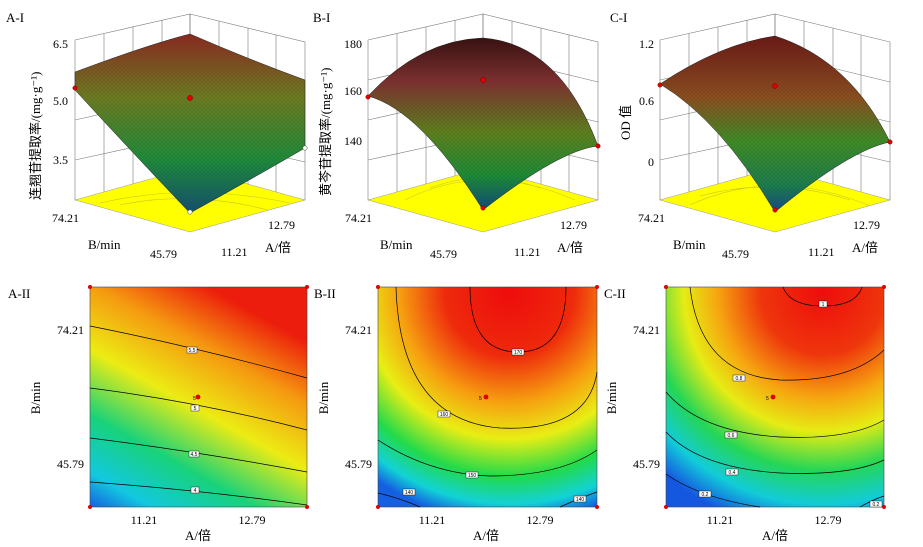 The height and width of the screenshot is (547, 923). I want to click on contour-label: 0.4, so click(732, 472).